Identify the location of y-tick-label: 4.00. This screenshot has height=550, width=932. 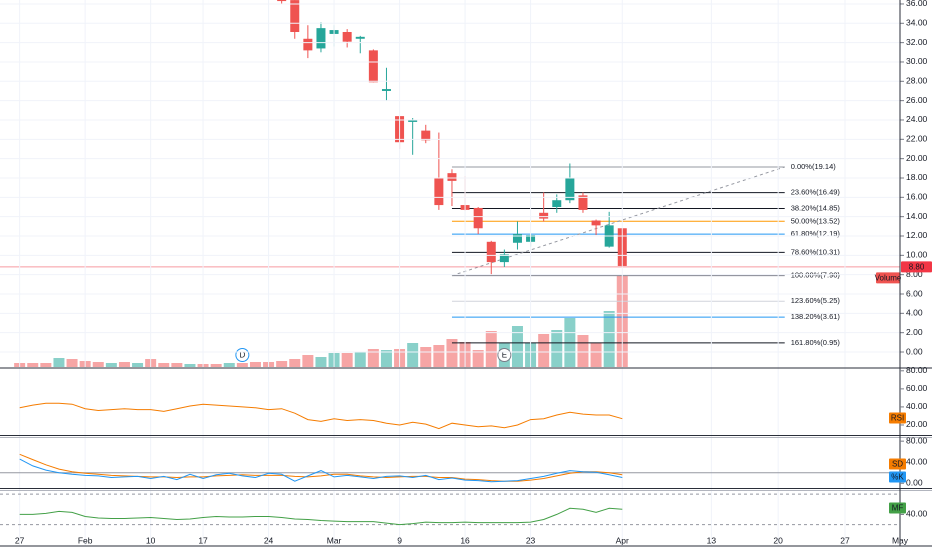
(914, 313).